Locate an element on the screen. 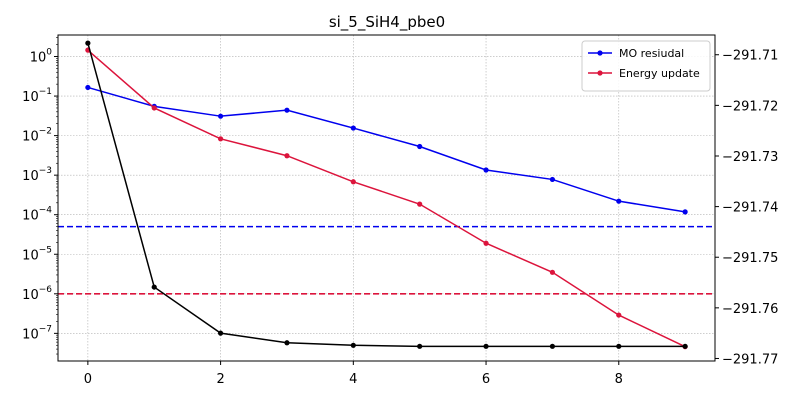 The width and height of the screenshot is (800, 400). left-y-tick-label: 10⁰ is located at coordinates (41, 57).